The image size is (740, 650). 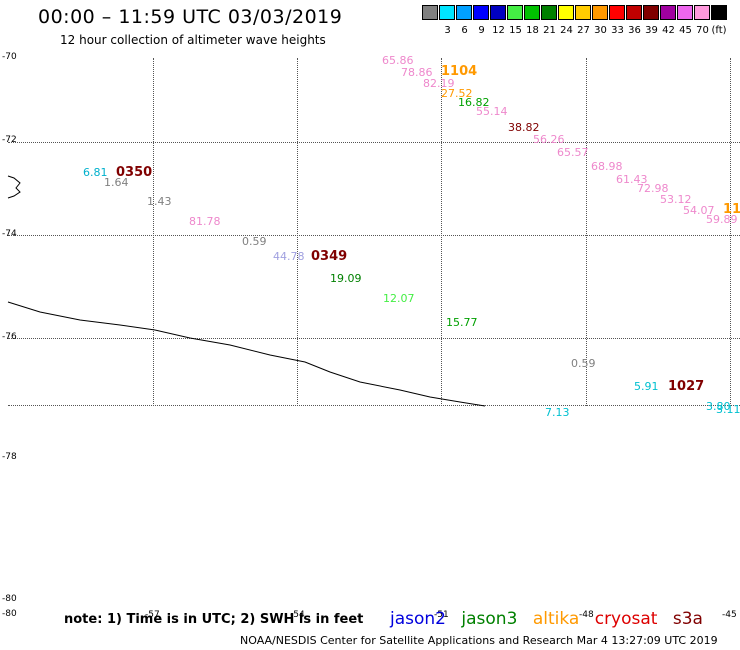 I want to click on wave-value: 3.80, so click(x=718, y=406).